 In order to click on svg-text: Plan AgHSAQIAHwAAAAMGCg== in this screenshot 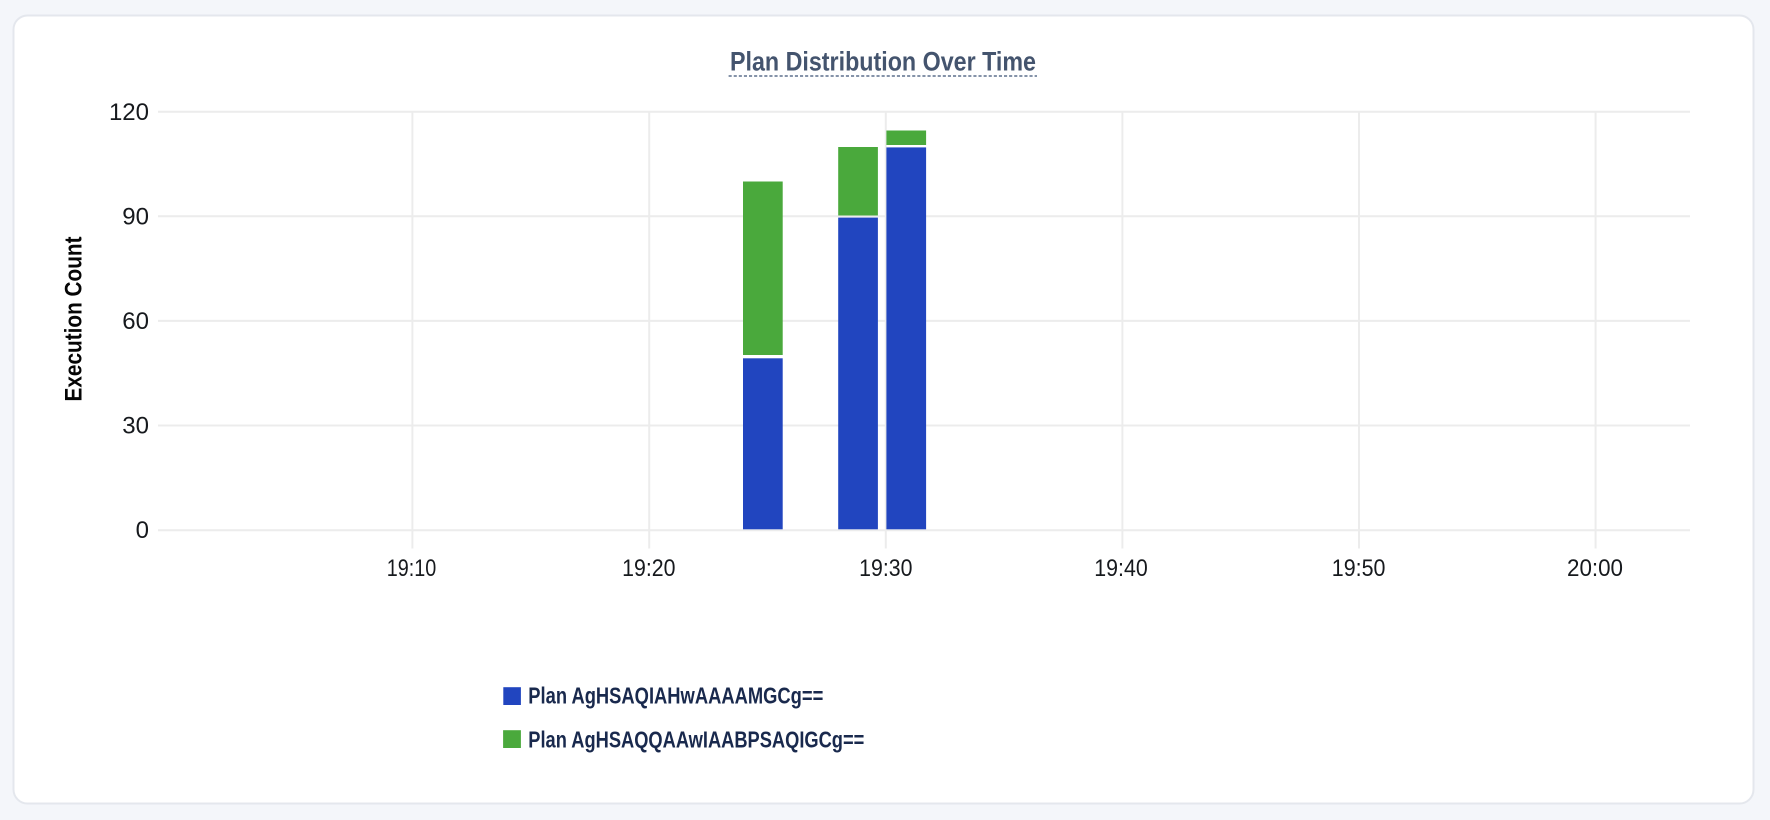, I will do `click(675, 696)`.